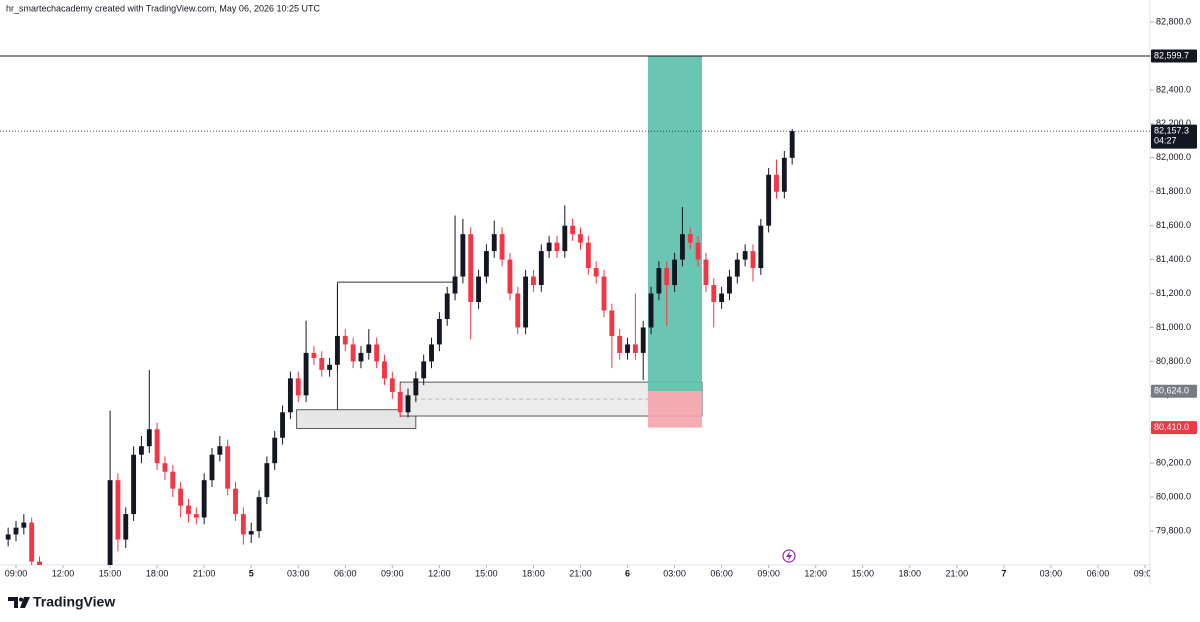 The image size is (1200, 622). I want to click on y-tick-label: 79,800.0, so click(1173, 530).